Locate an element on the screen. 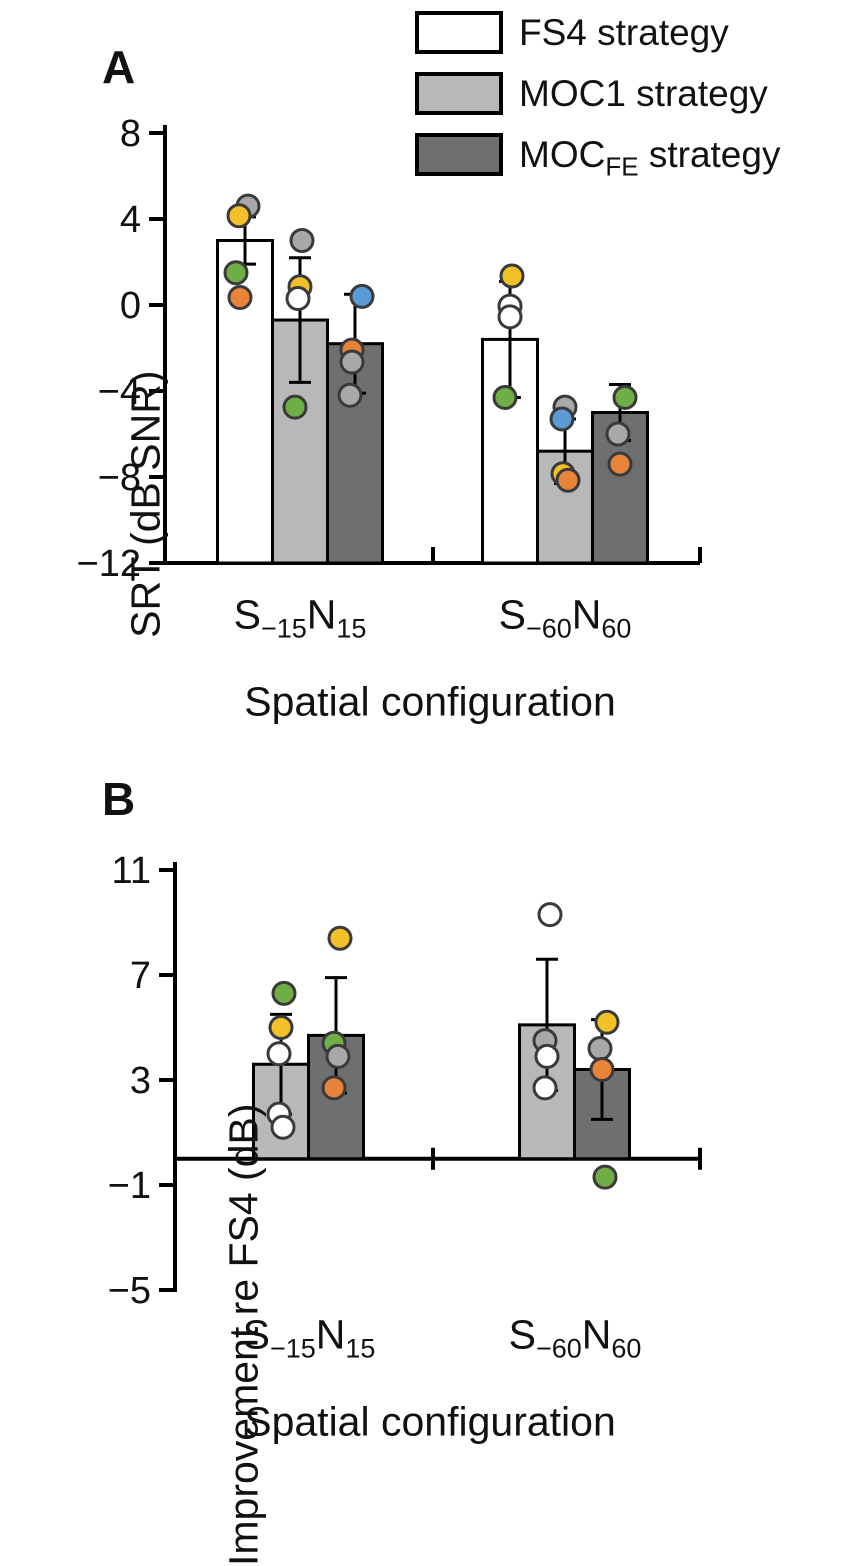 Image resolution: width=851 pixels, height=1566 pixels. legend-item-fs4: FS4 strategy is located at coordinates (597, 32).